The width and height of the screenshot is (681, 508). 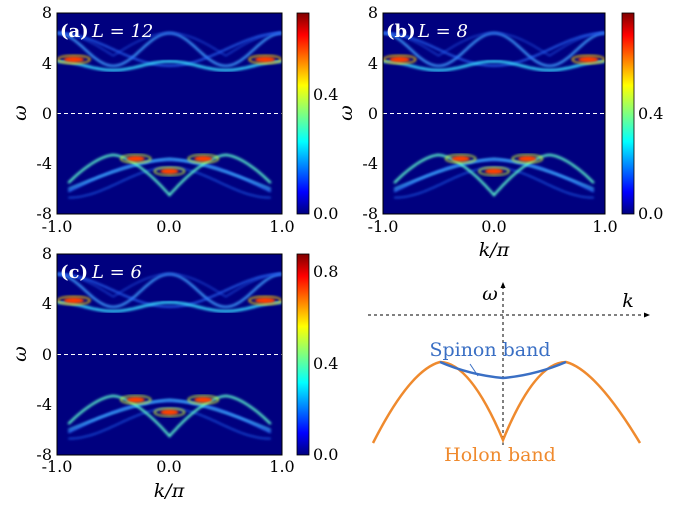 I want to click on holon-band-label: Holon band, so click(x=500, y=455).